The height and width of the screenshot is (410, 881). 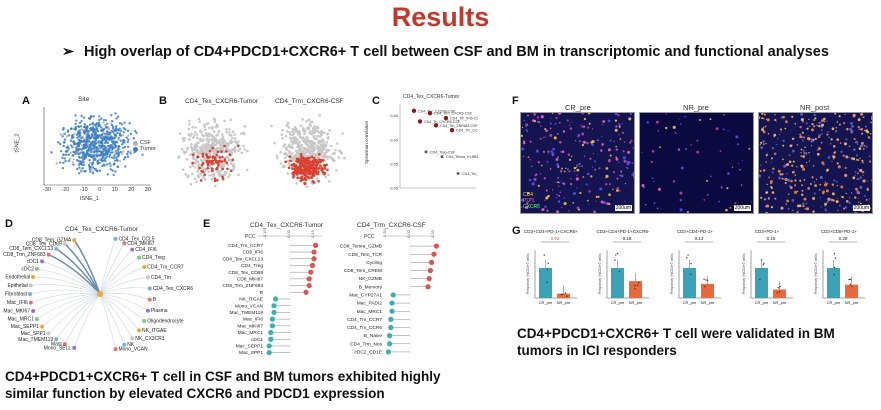 What do you see at coordinates (146, 250) in the screenshot?
I see `node-label: CD4_IFI6` at bounding box center [146, 250].